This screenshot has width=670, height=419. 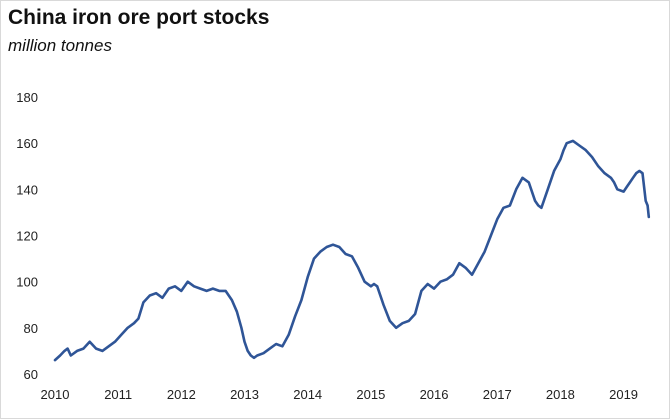 What do you see at coordinates (307, 394) in the screenshot?
I see `x-tick-label: 2014` at bounding box center [307, 394].